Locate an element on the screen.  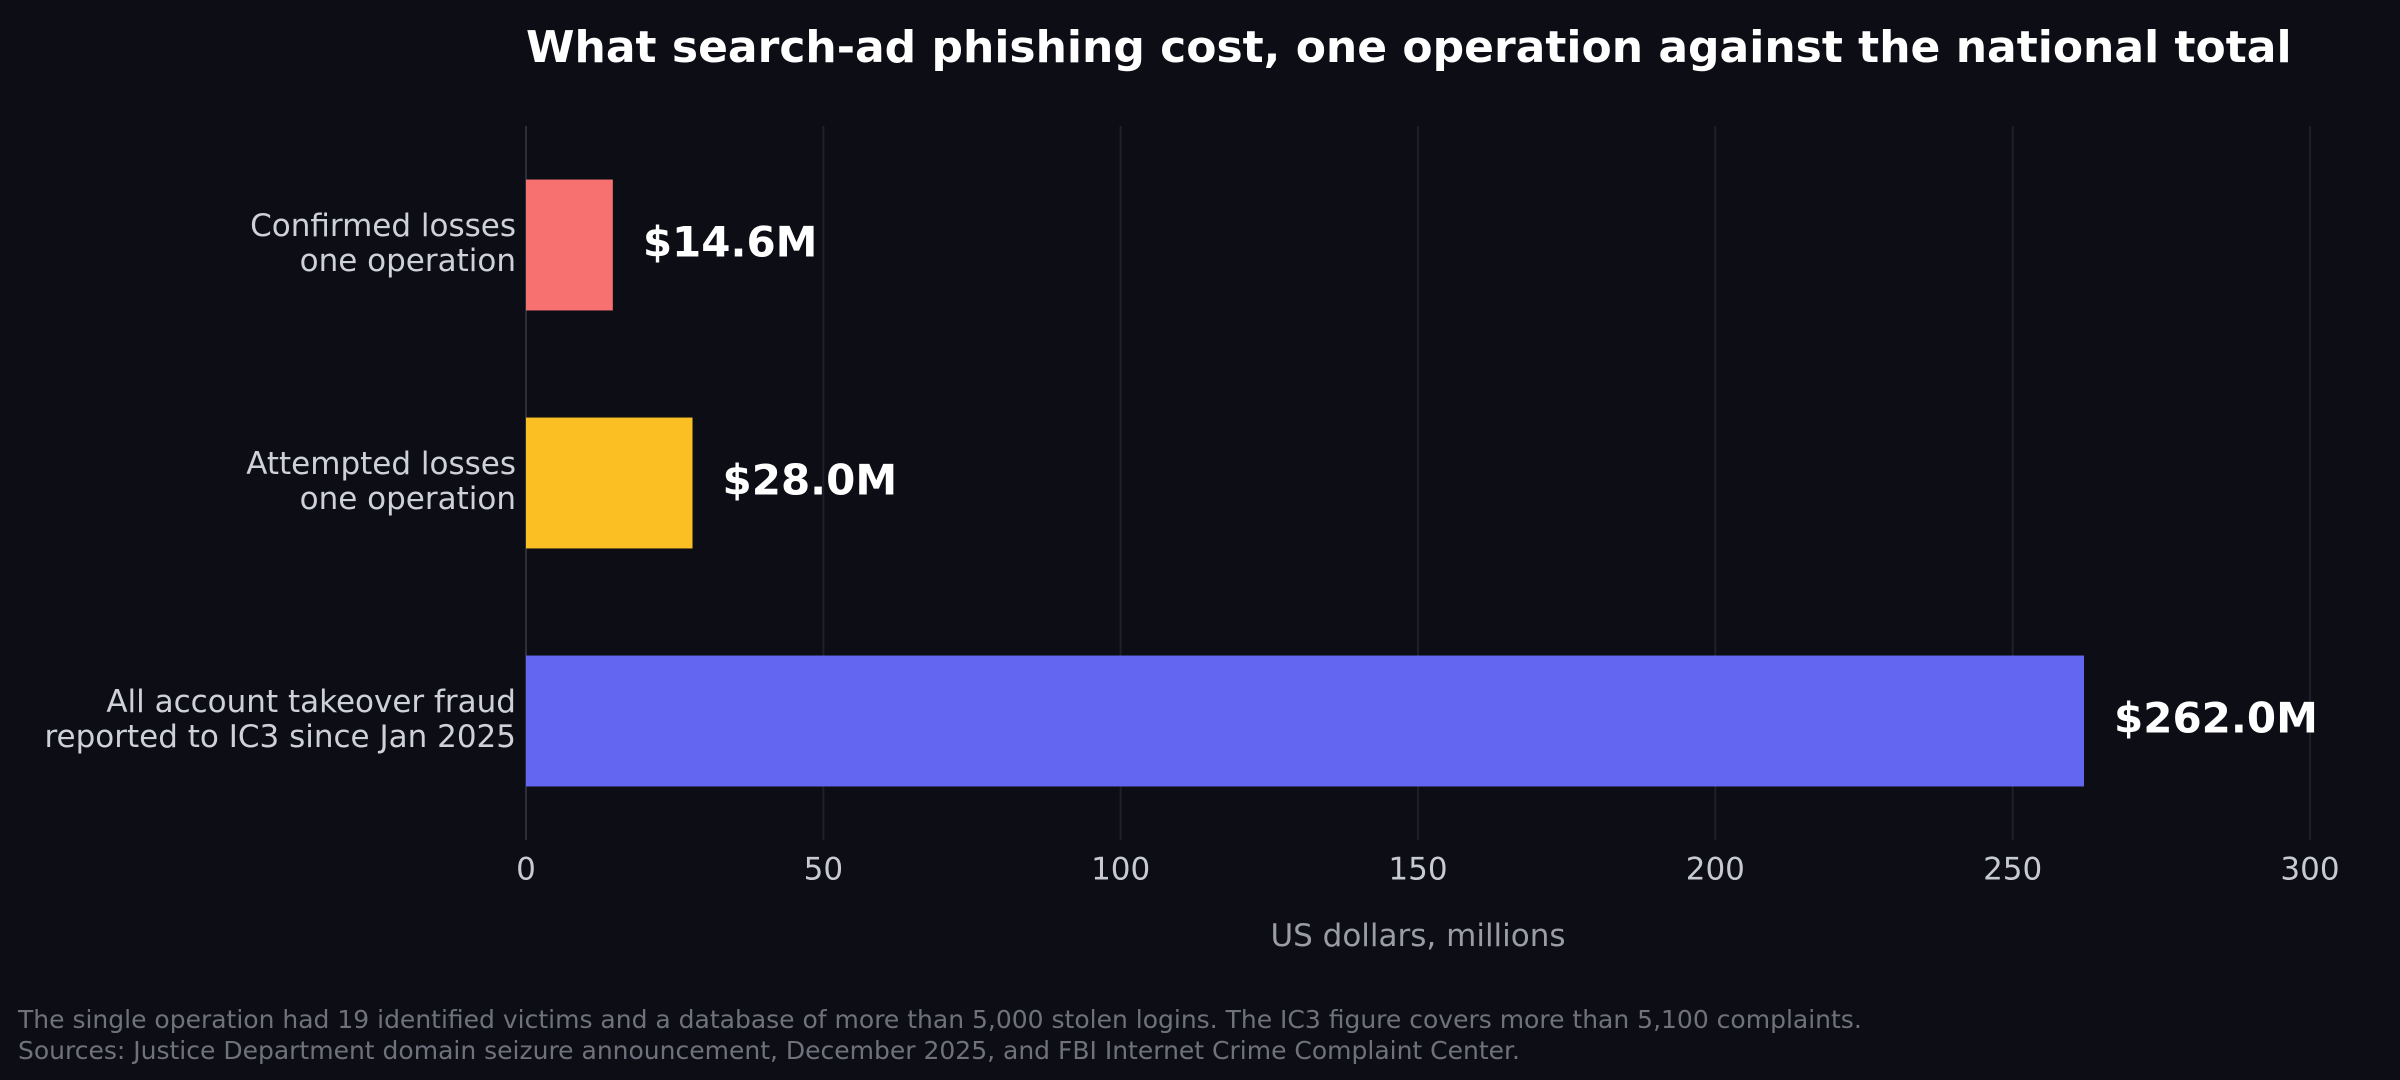
x-tick-labels: 0 50 100 150 200 250 300 is located at coordinates (1427, 870).